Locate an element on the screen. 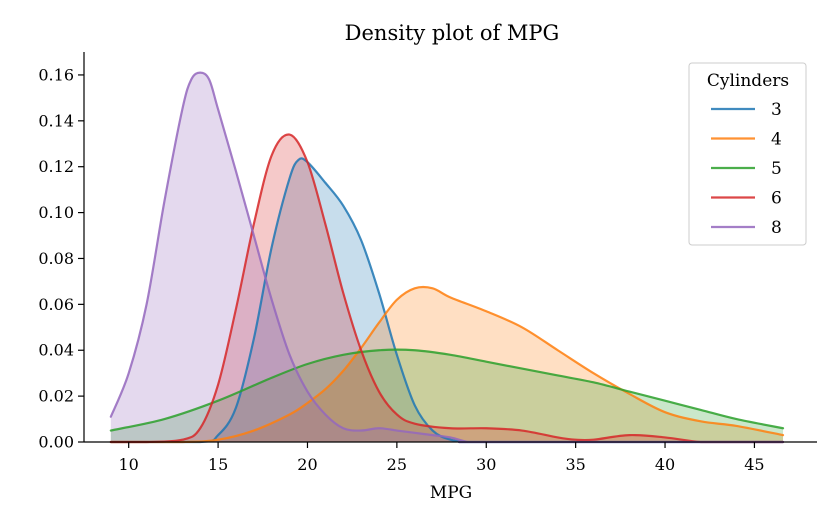  y-tick-label: 0.12 is located at coordinates (56, 166).